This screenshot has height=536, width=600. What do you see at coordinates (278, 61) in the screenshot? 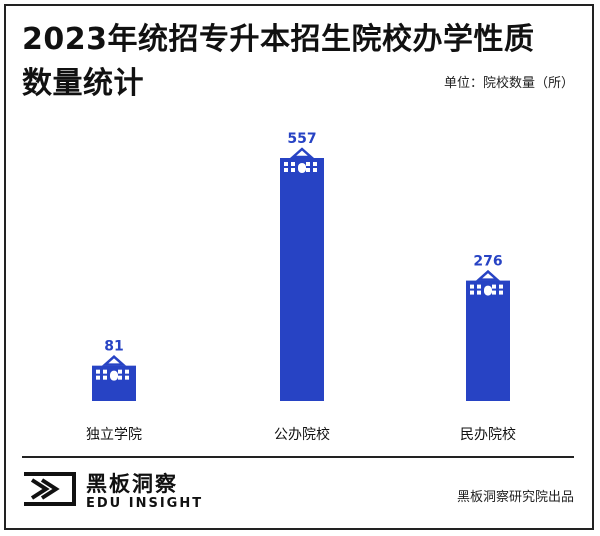
I see `chart-title: 2023年统招专升本招生院校办学性质数量统计` at bounding box center [278, 61].